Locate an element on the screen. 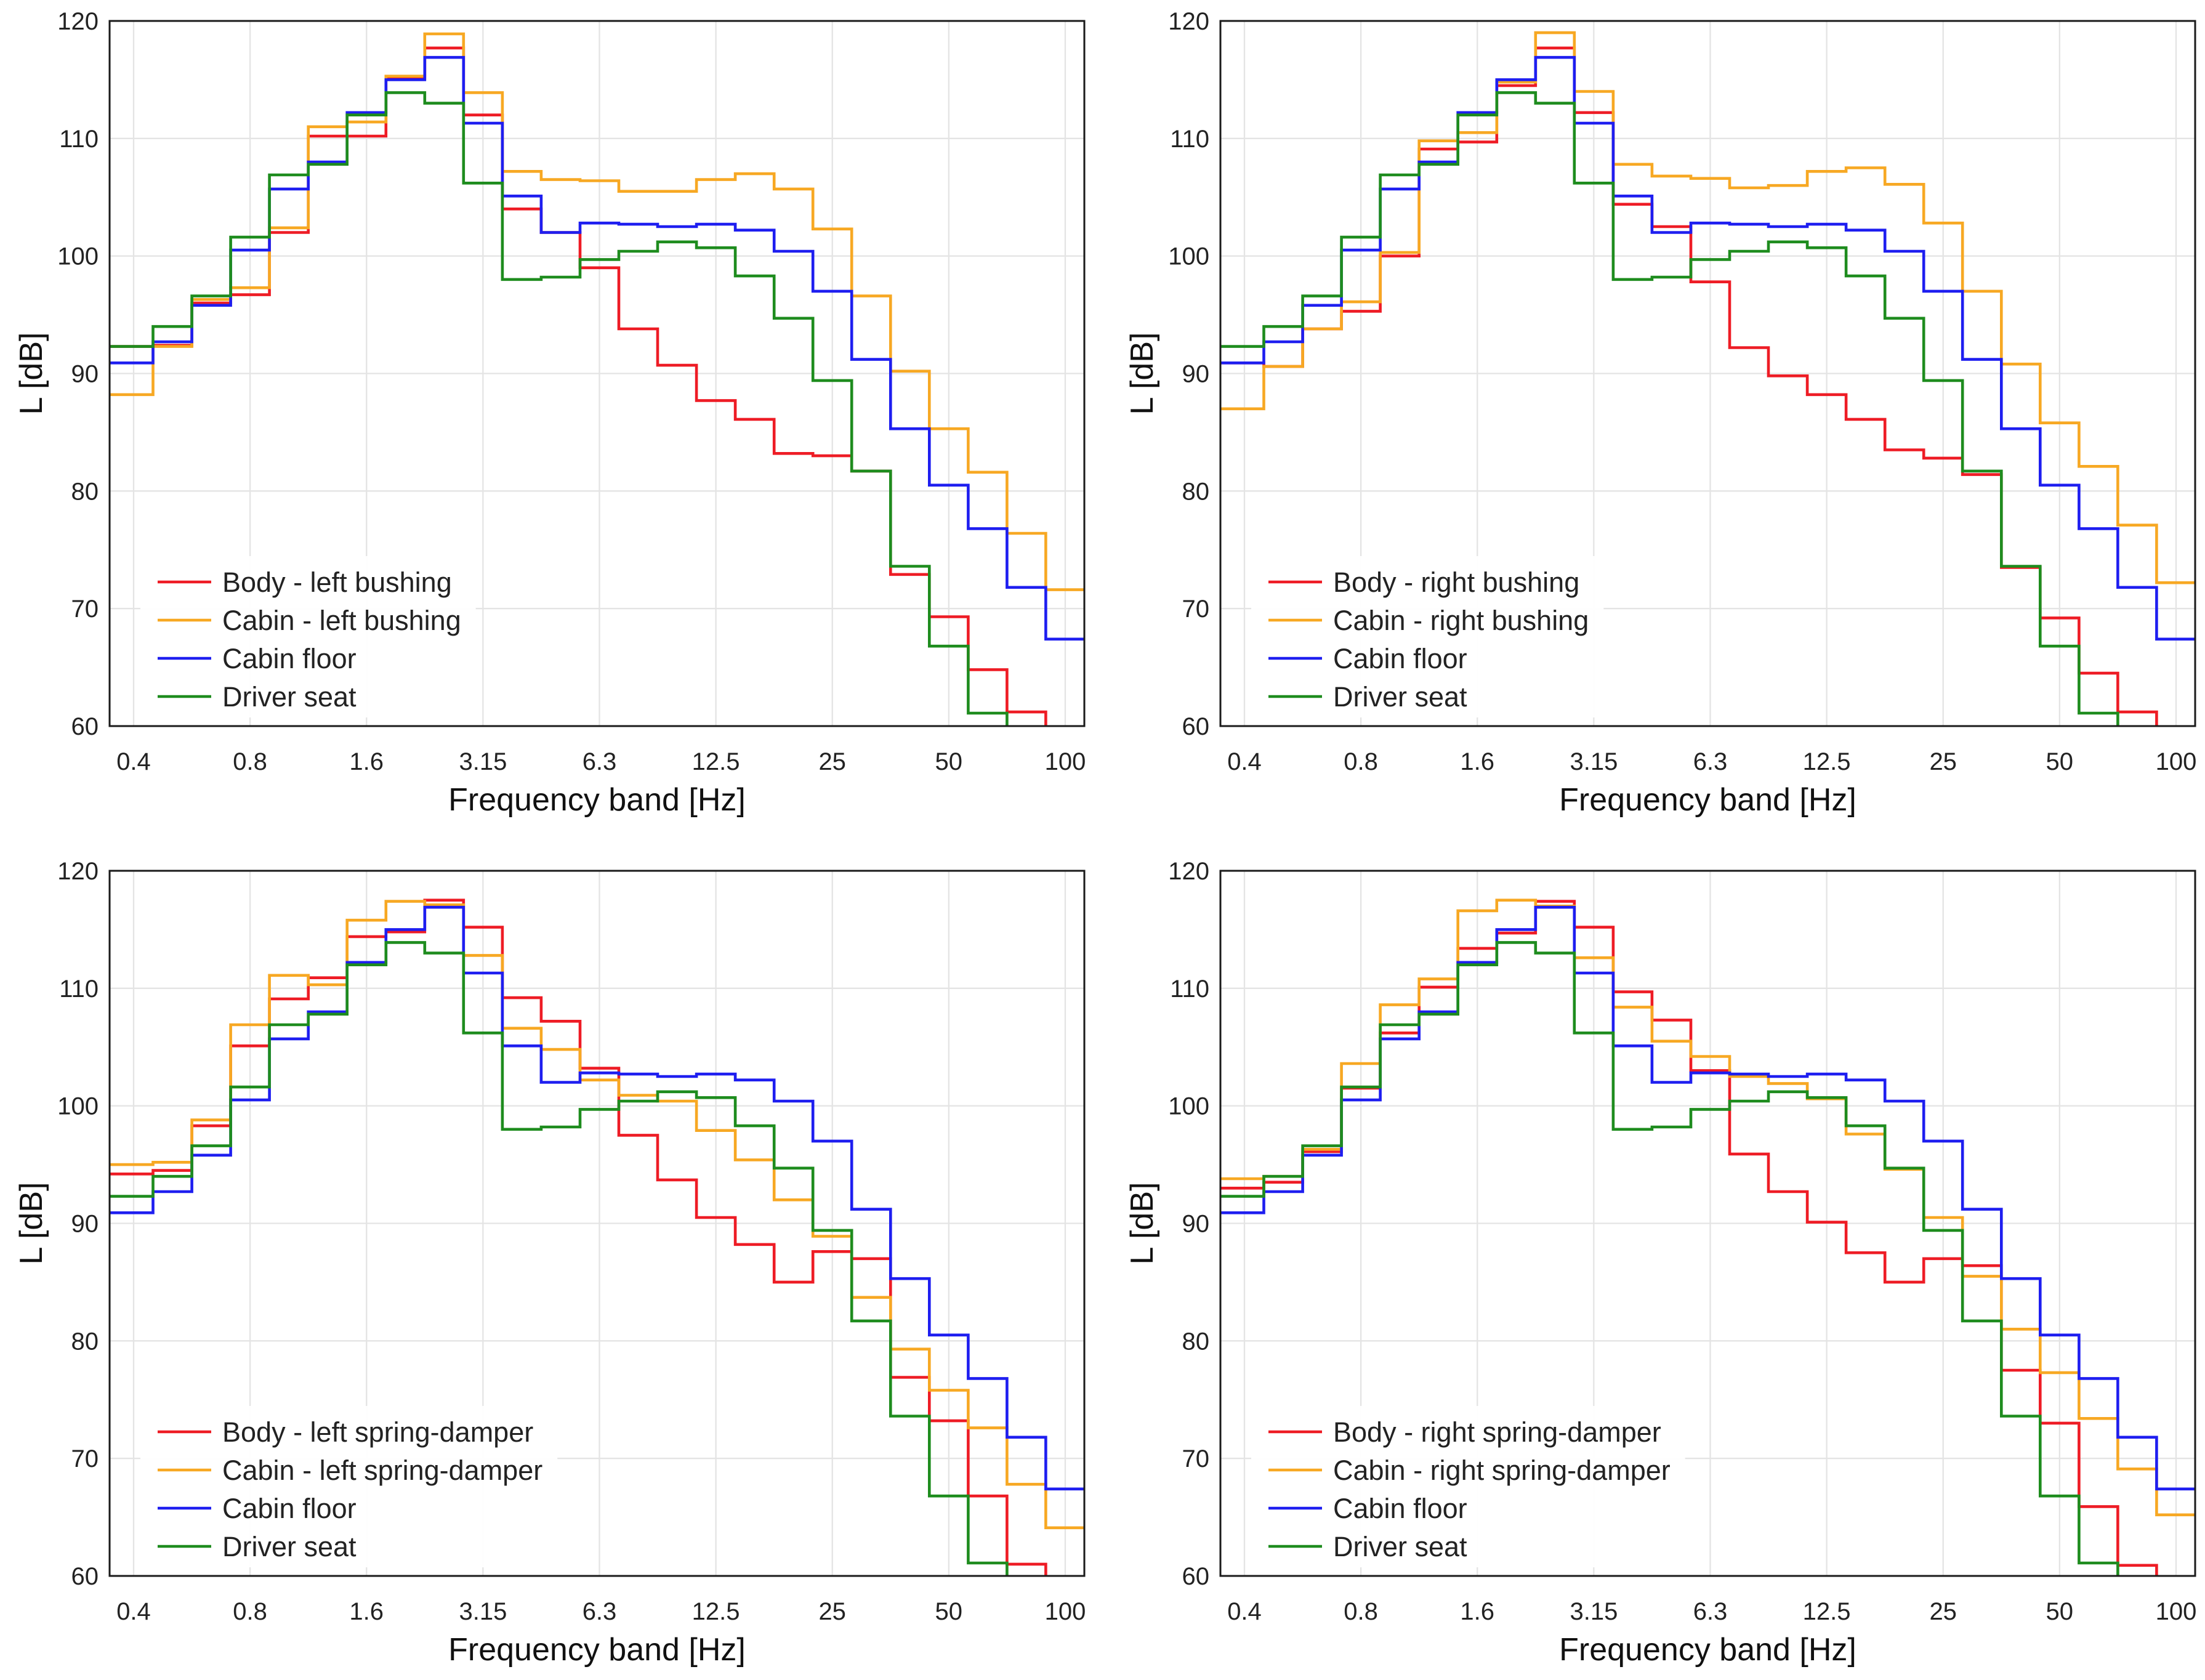  legend-label: Body - left spring-damper is located at coordinates (377, 1432).